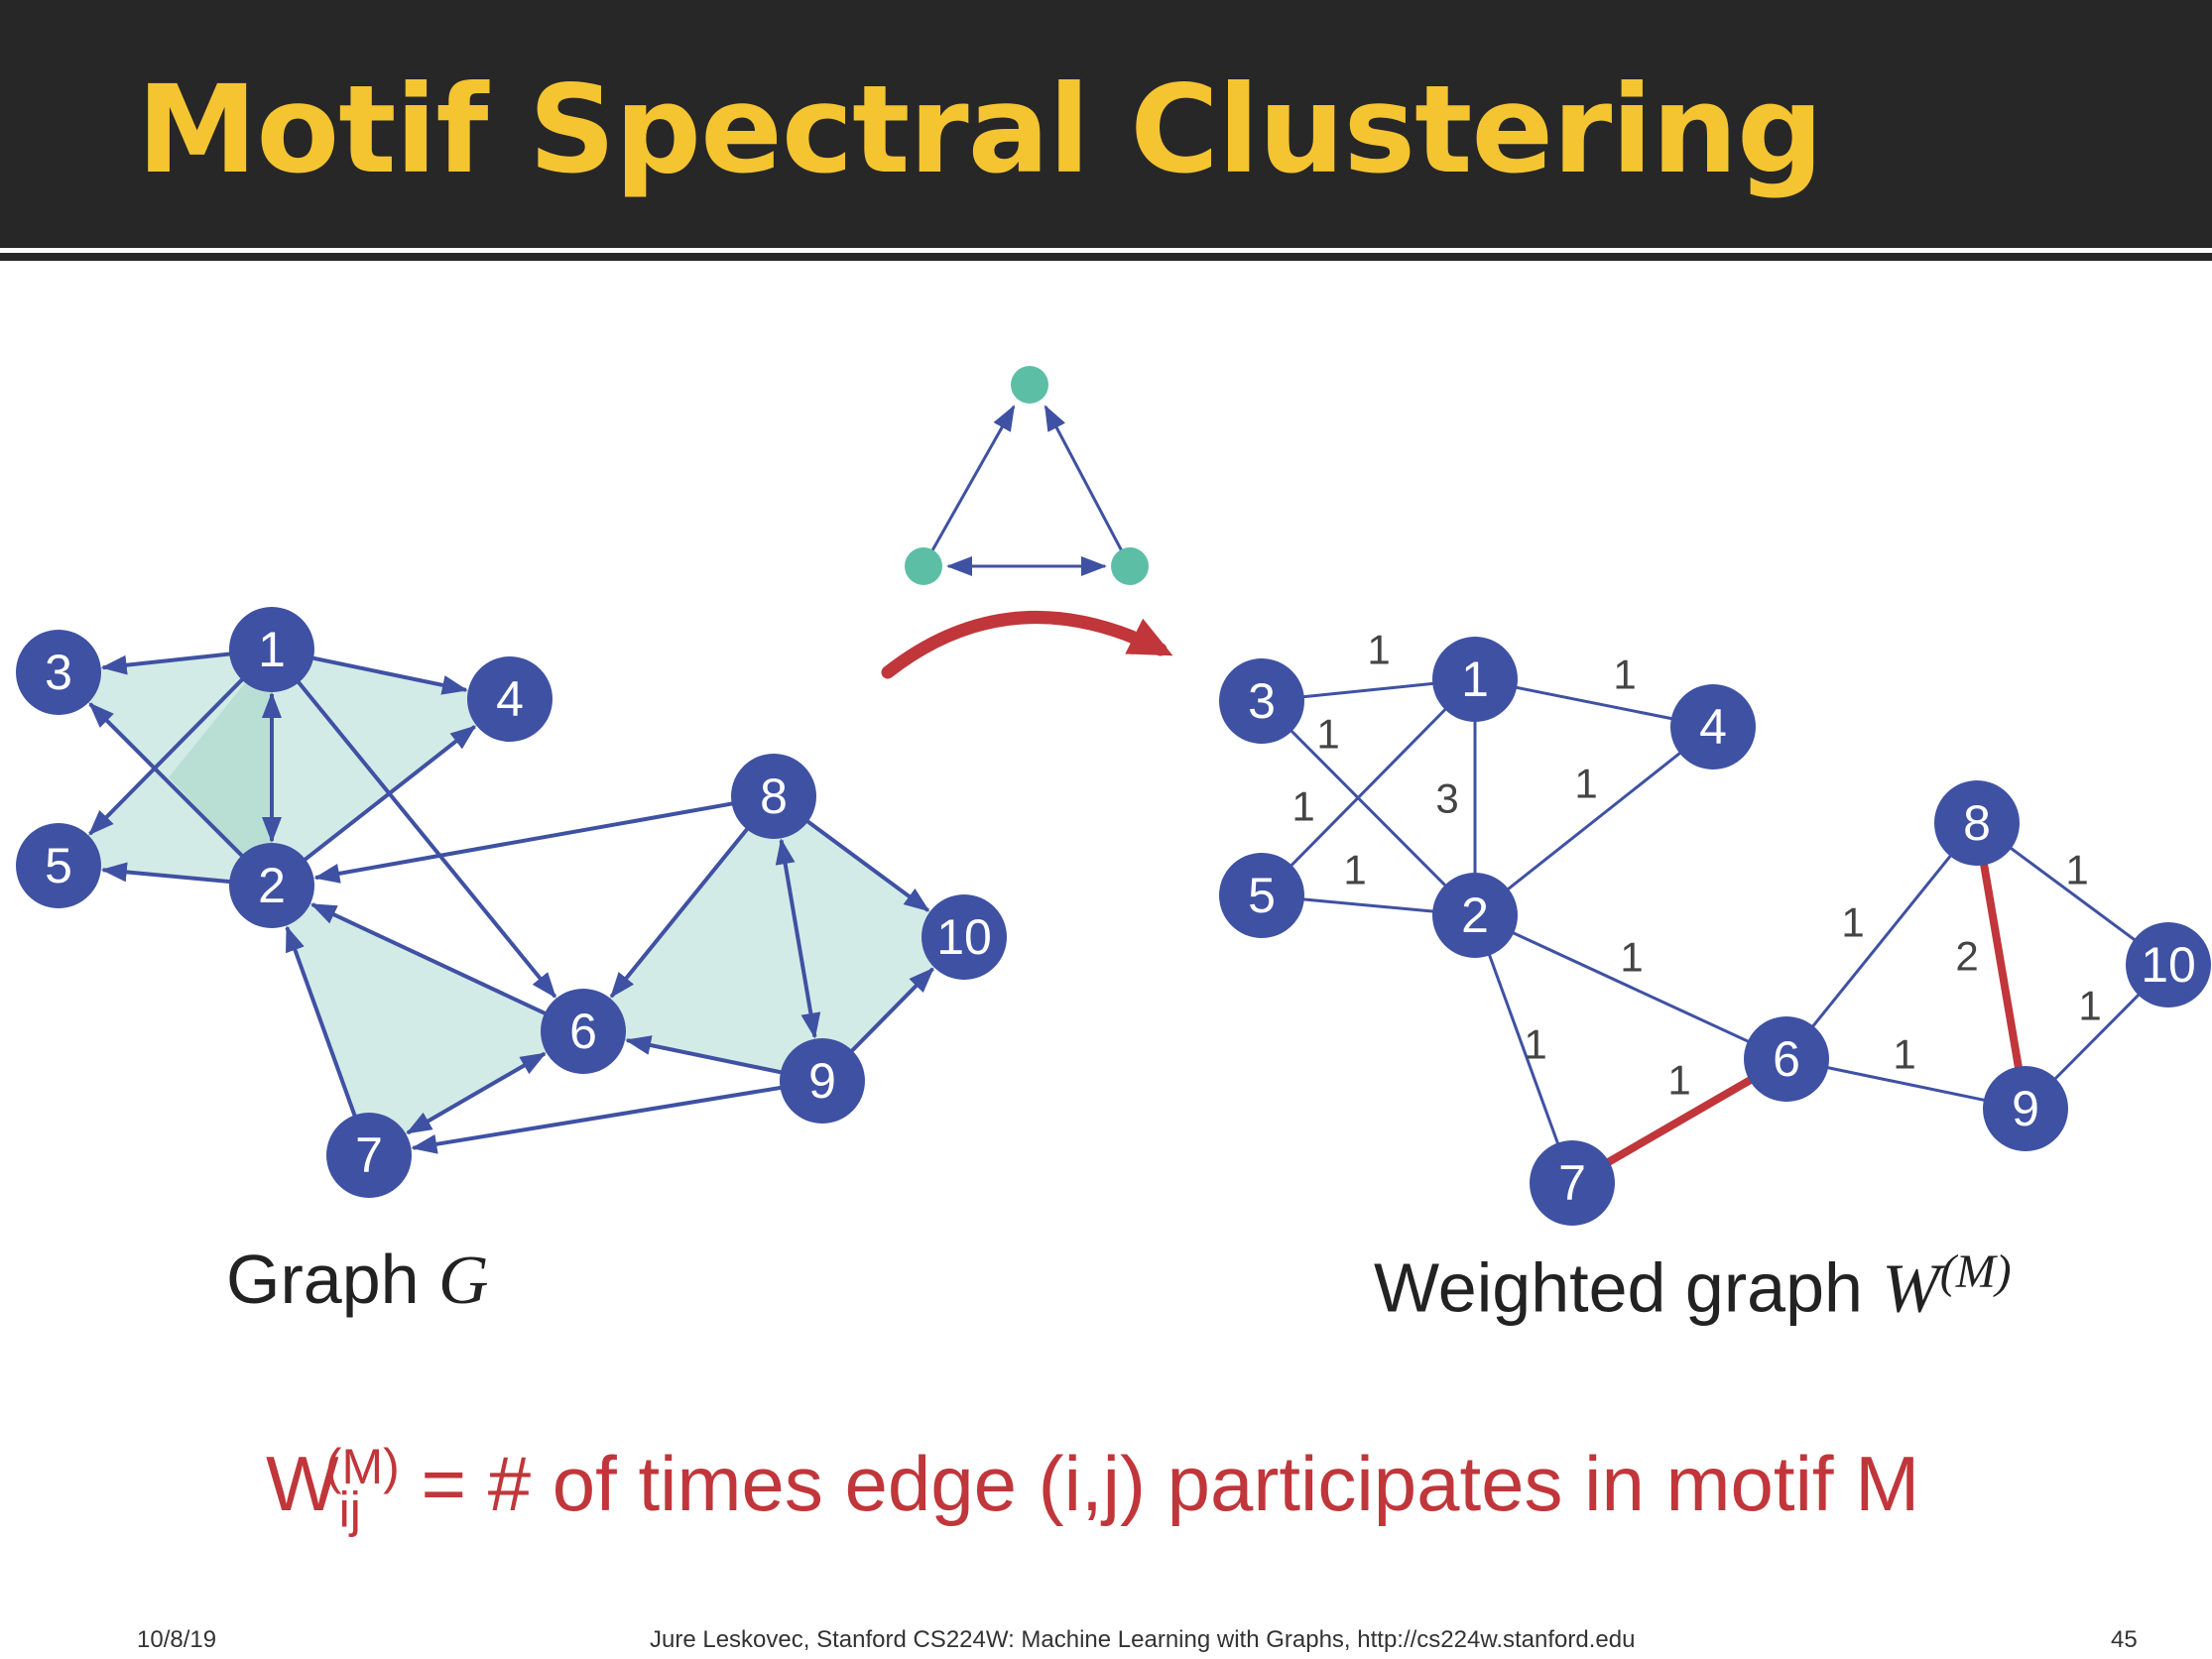 This screenshot has height=1659, width=2212. I want to click on weight-3-2: 1, so click(1327, 734).